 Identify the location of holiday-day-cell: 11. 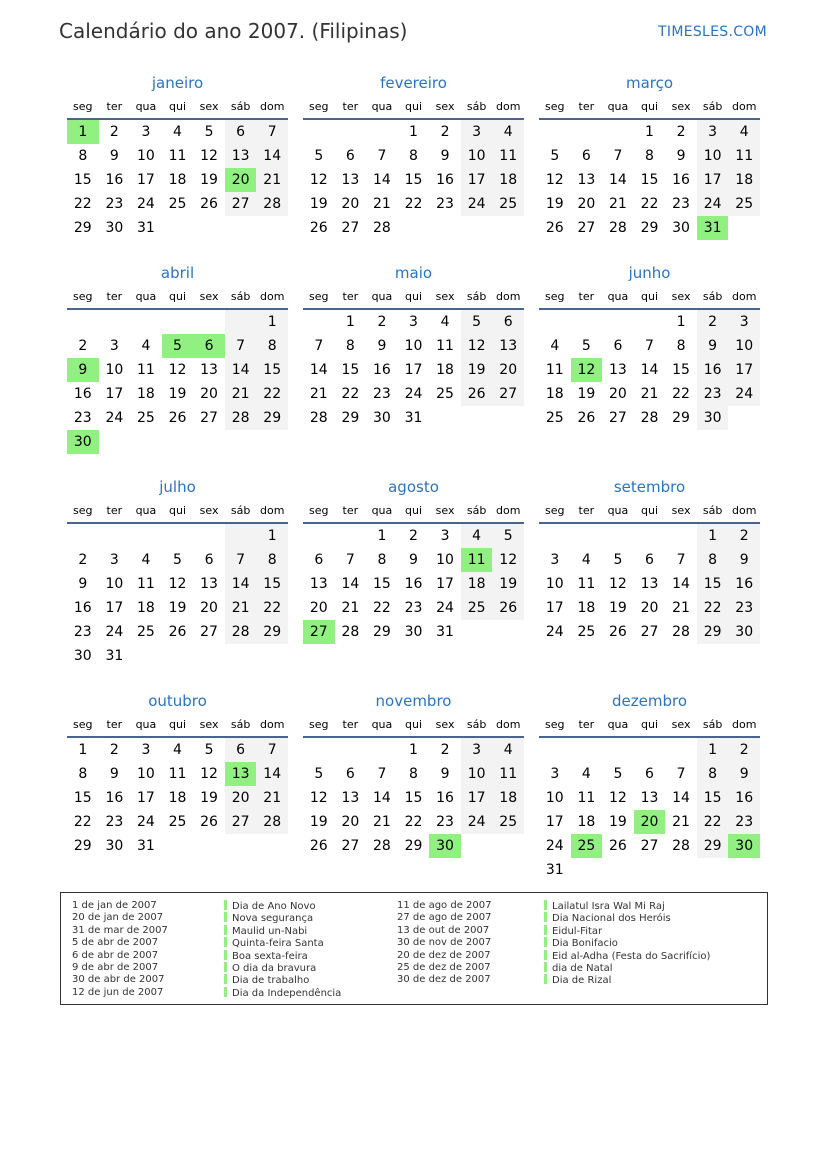
(476, 560).